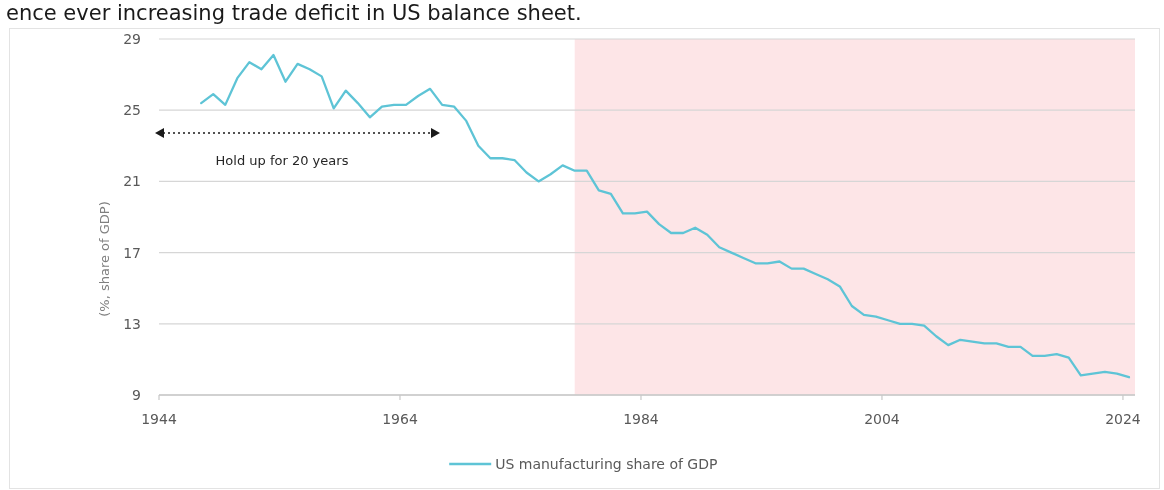  What do you see at coordinates (641, 419) in the screenshot?
I see `x-tick-label: 1984` at bounding box center [641, 419].